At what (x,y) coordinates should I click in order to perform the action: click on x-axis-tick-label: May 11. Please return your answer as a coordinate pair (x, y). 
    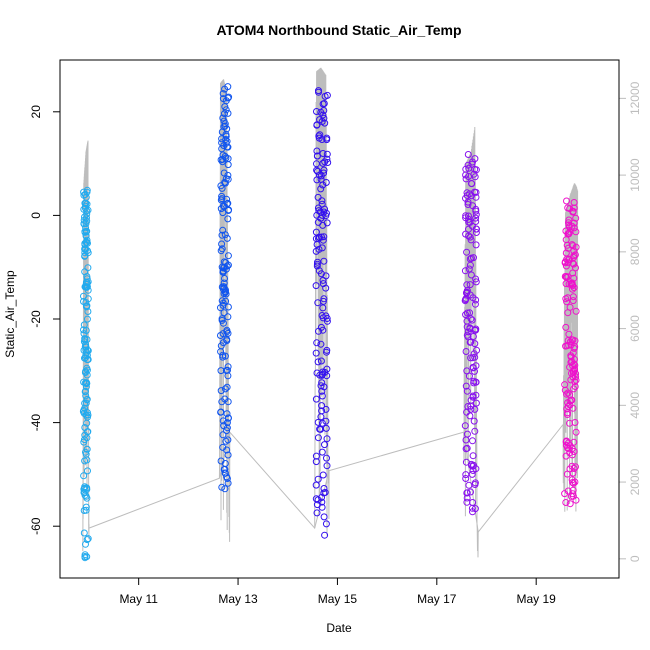
    Looking at the image, I should click on (138, 599).